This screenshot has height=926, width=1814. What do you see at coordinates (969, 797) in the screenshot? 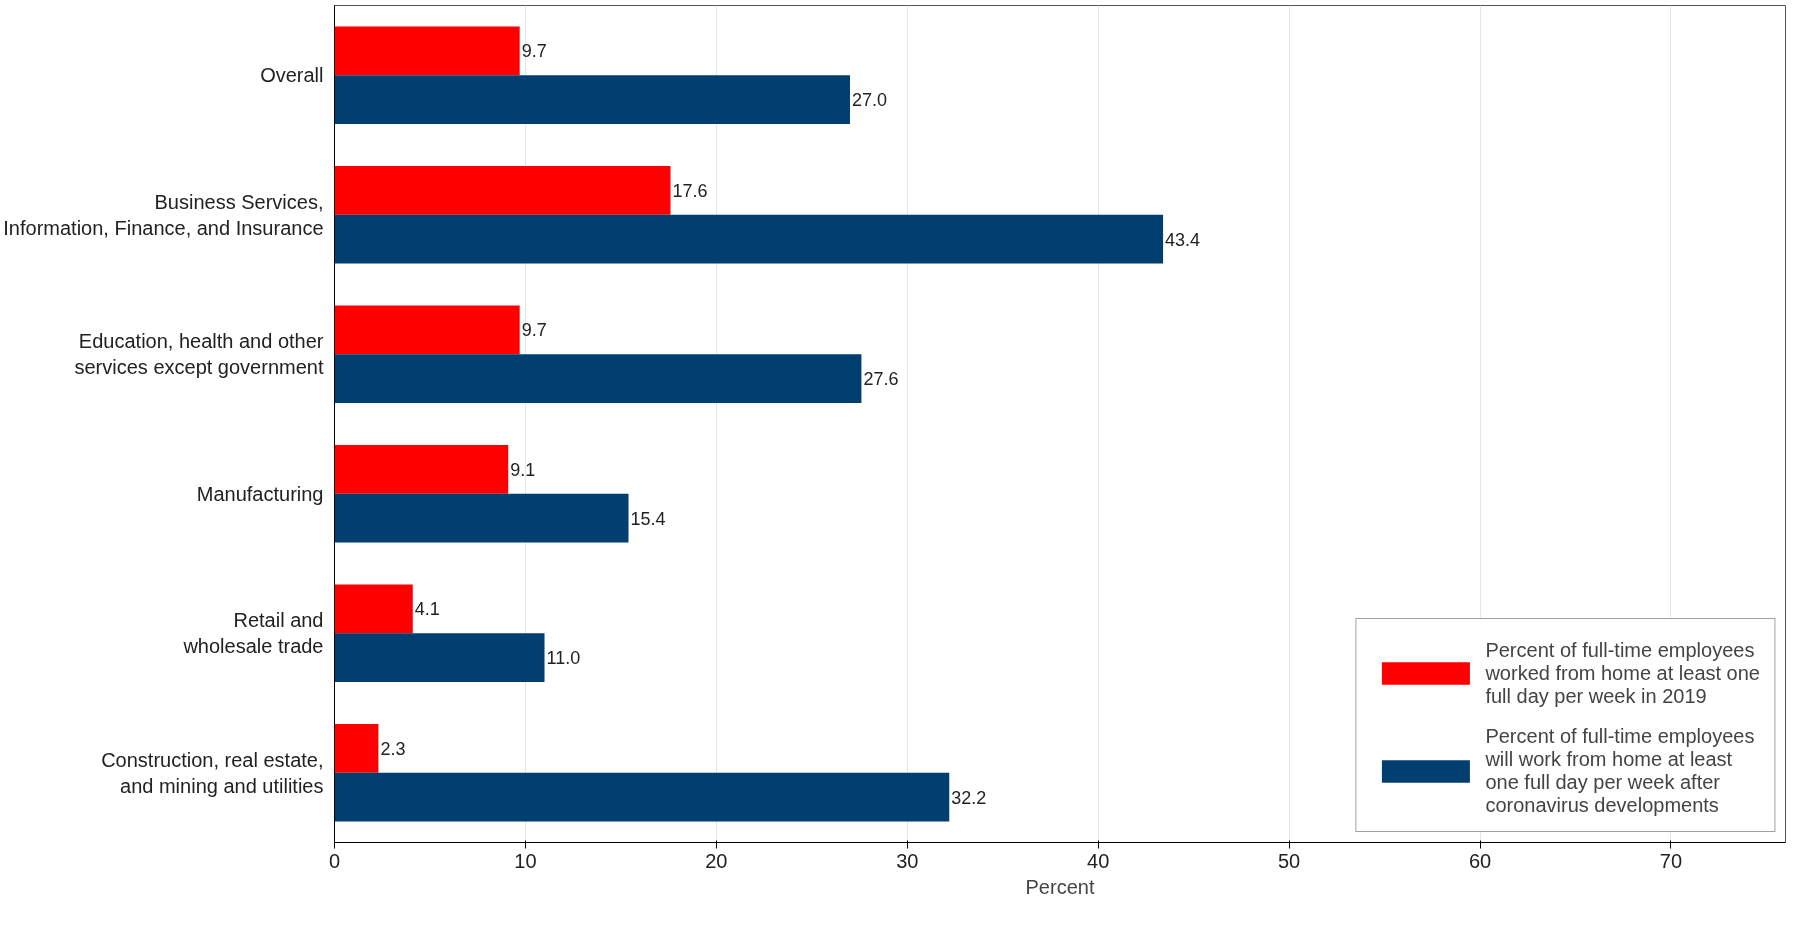
I see `data-label: 32.2` at bounding box center [969, 797].